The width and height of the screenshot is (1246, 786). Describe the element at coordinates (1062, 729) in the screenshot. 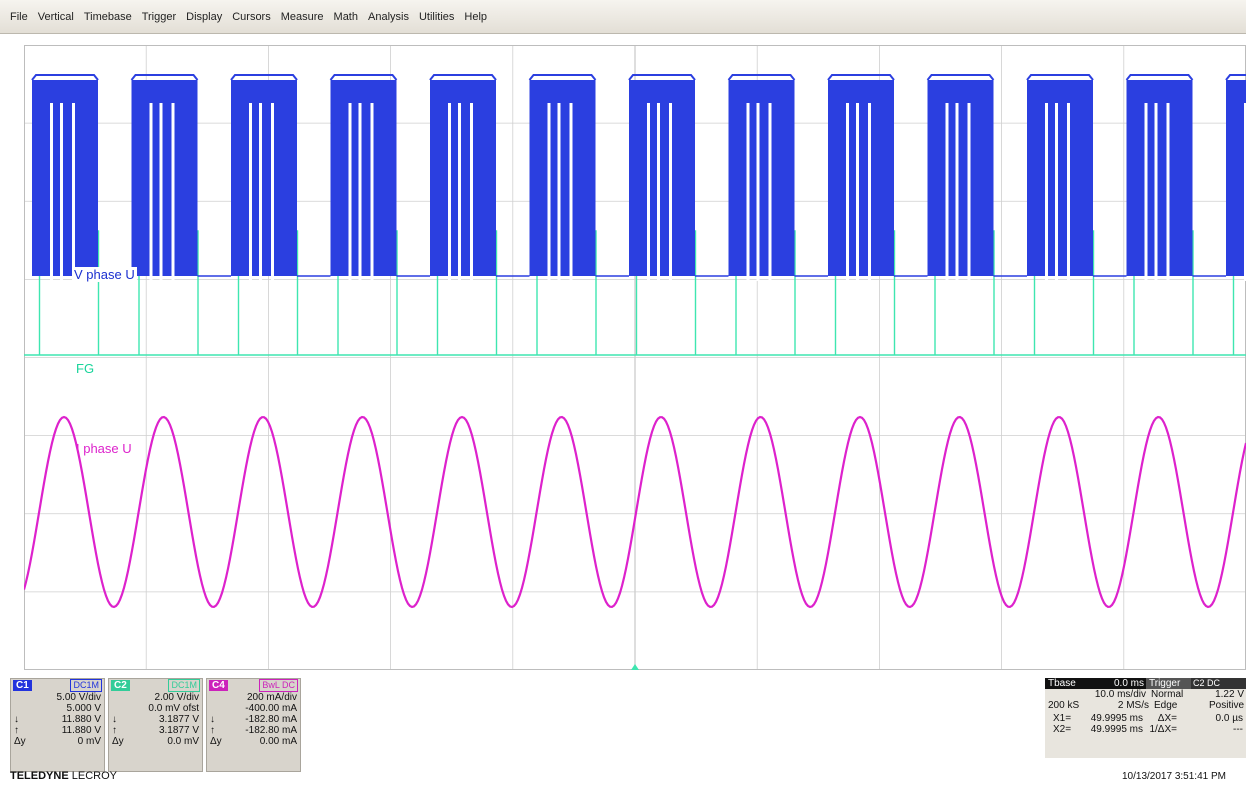

I see `cursor-x2-label: X2=` at that location.